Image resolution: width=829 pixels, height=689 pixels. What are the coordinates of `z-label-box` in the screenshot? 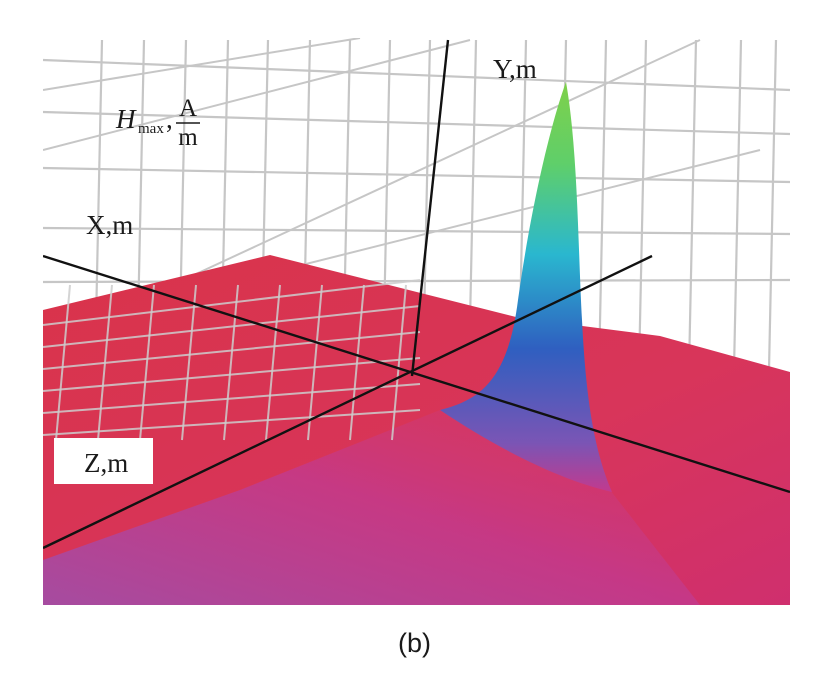 It's located at (103, 461).